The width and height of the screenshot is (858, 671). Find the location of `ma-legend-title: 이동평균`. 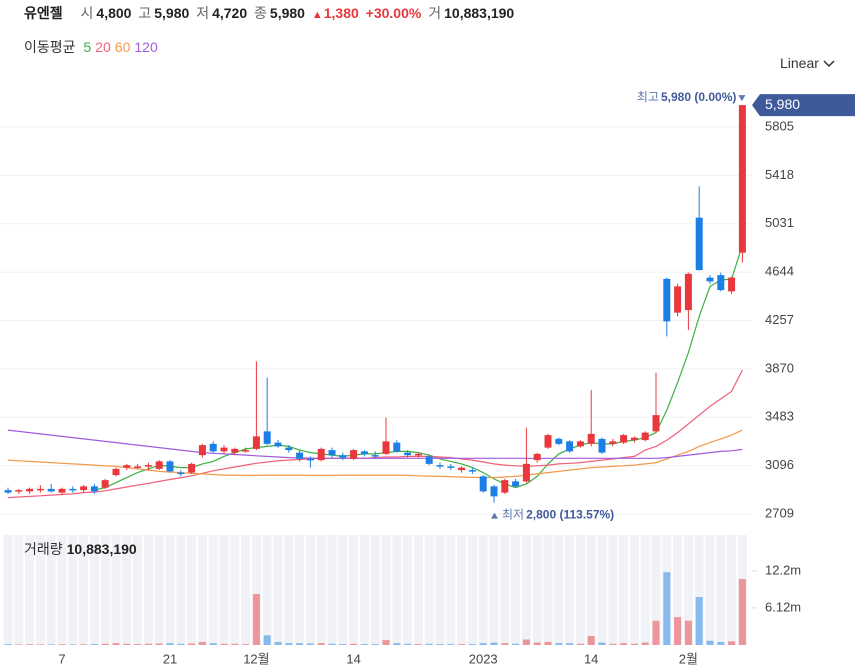

ma-legend-title: 이동평균 is located at coordinates (50, 47).